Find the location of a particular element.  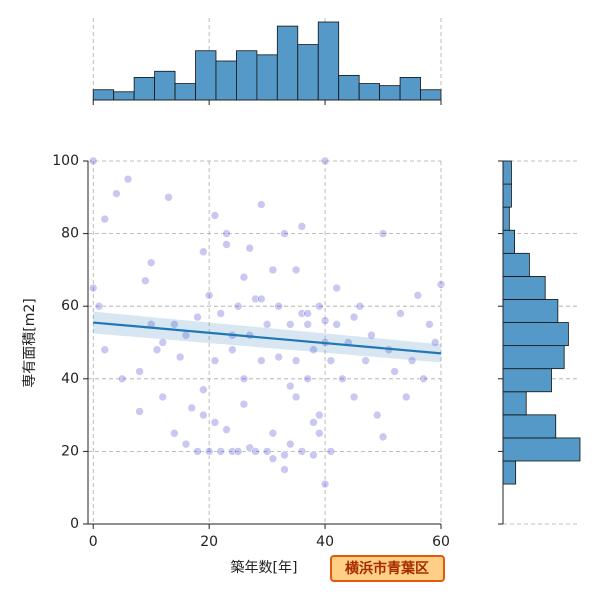

regression-line is located at coordinates (267, 338).